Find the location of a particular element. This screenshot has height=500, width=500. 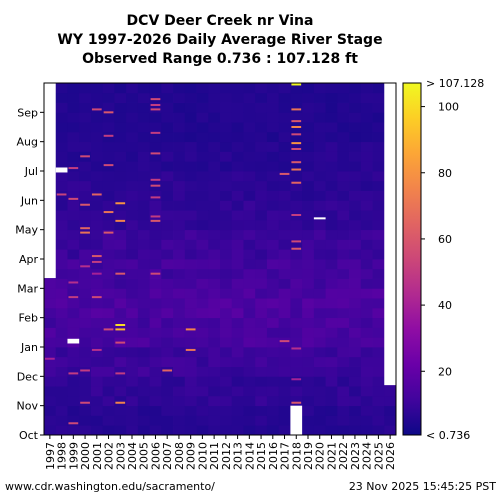

colorbar-min-label: < 0.736 is located at coordinates (448, 435).